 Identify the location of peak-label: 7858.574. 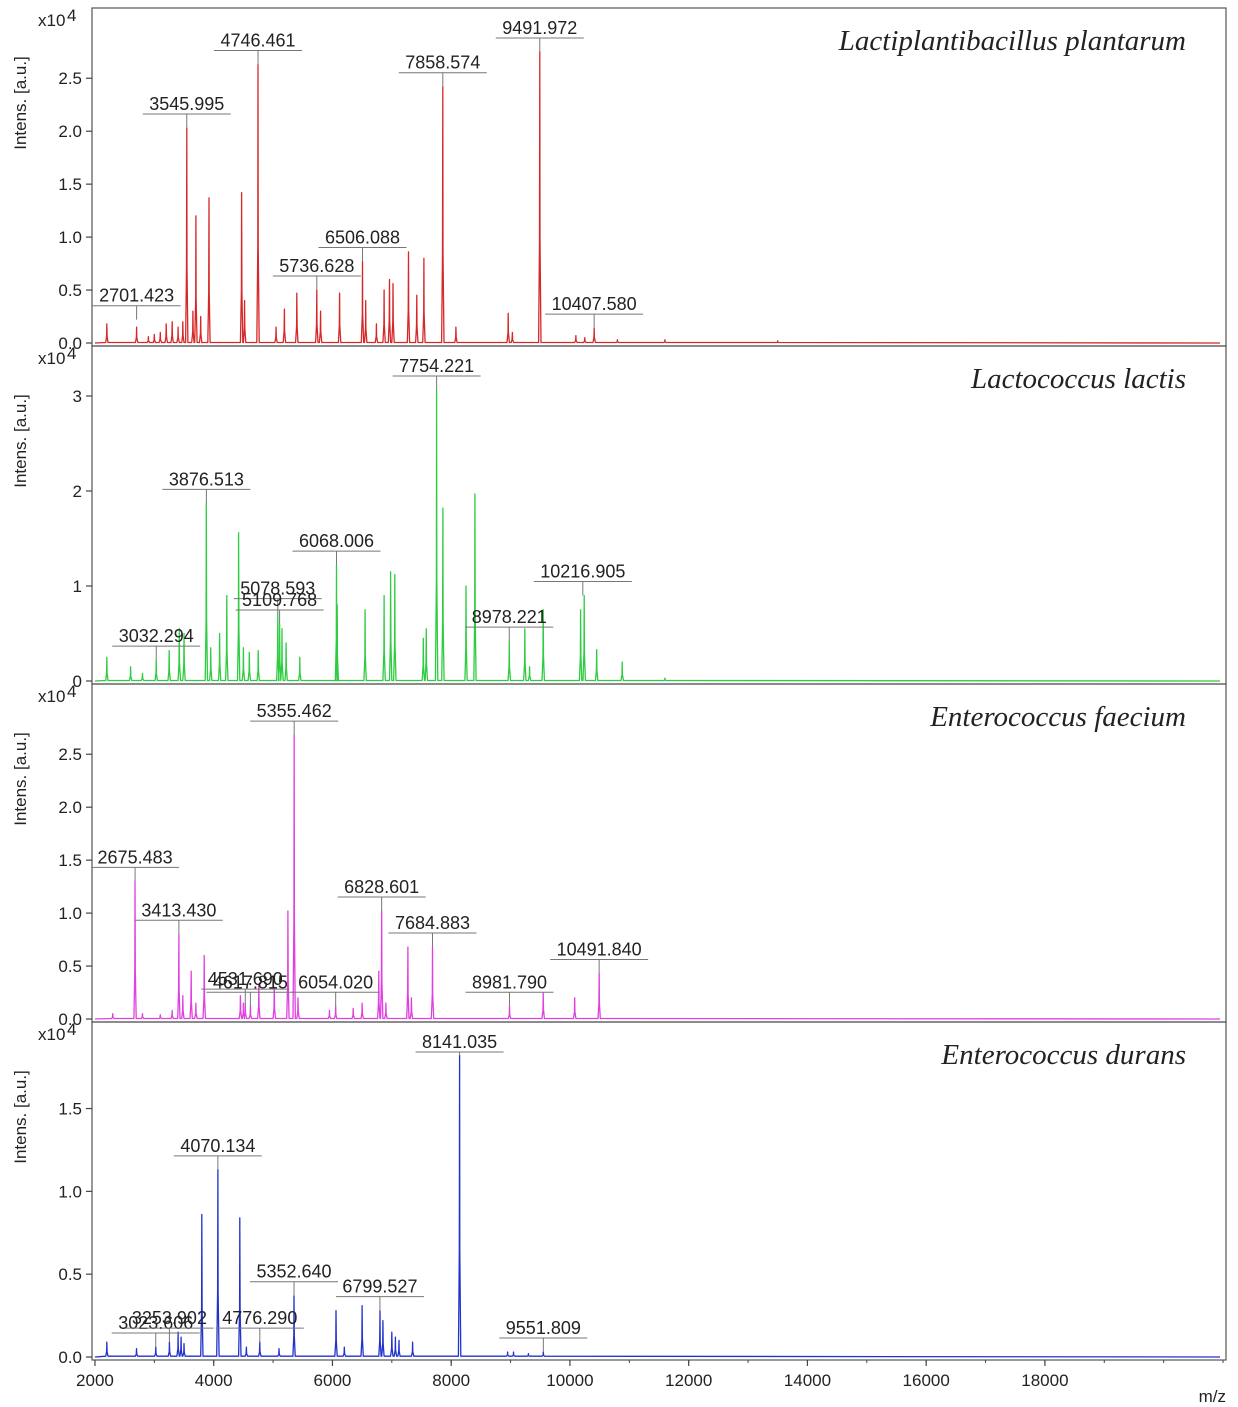
(442, 63).